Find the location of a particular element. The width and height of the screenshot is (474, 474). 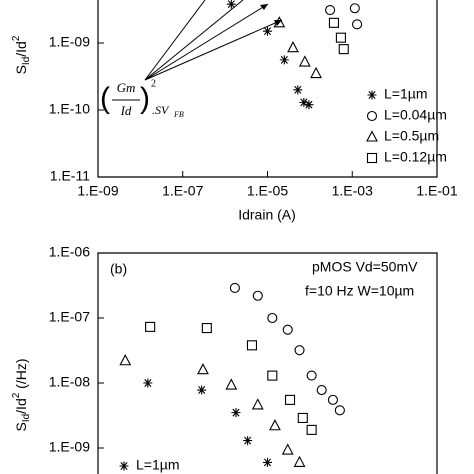

x-tick-label: 1.E-05 is located at coordinates (267, 191).